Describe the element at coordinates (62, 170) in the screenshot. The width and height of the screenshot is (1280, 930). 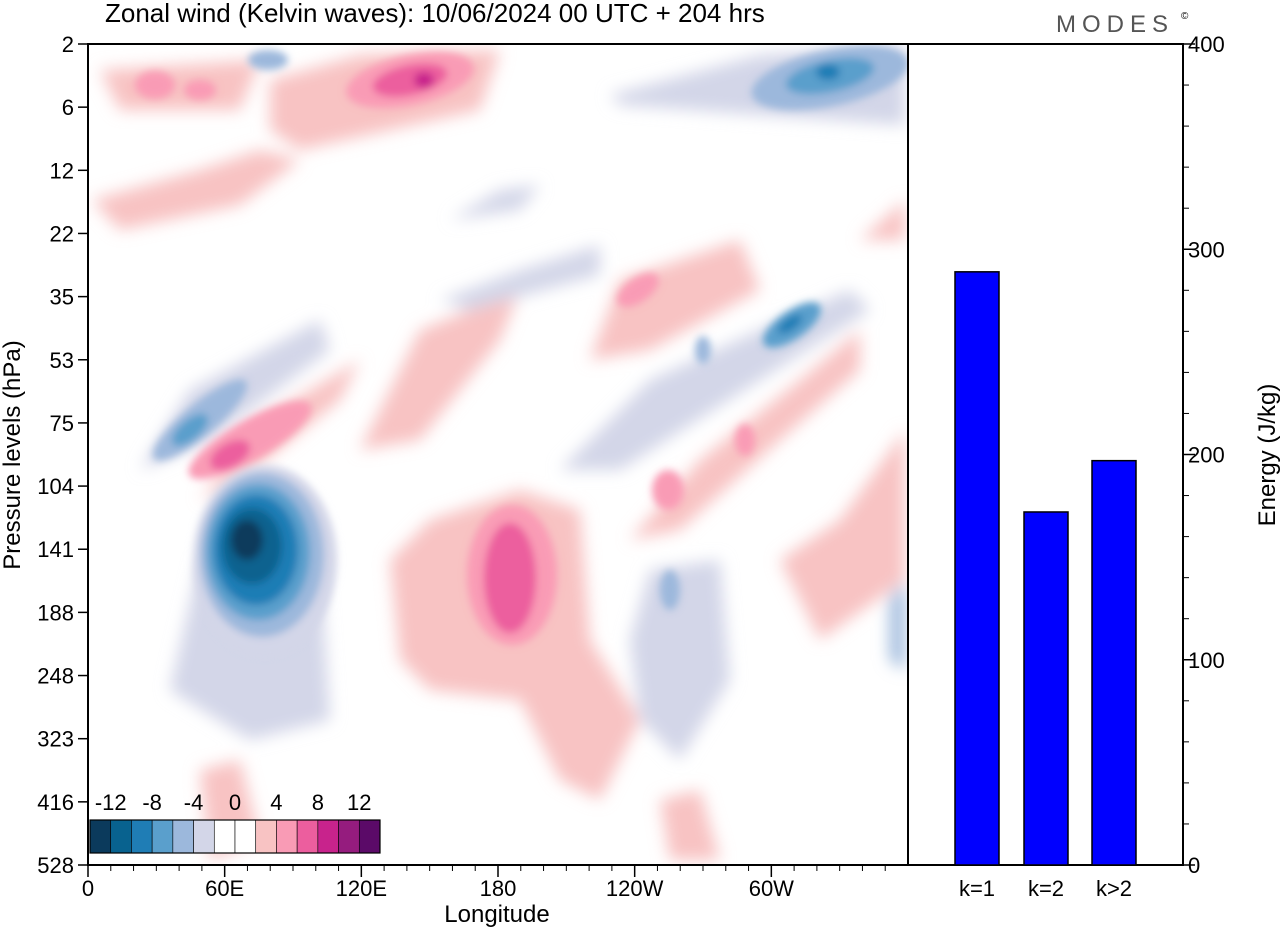
I see `y-tick-label: 12` at that location.